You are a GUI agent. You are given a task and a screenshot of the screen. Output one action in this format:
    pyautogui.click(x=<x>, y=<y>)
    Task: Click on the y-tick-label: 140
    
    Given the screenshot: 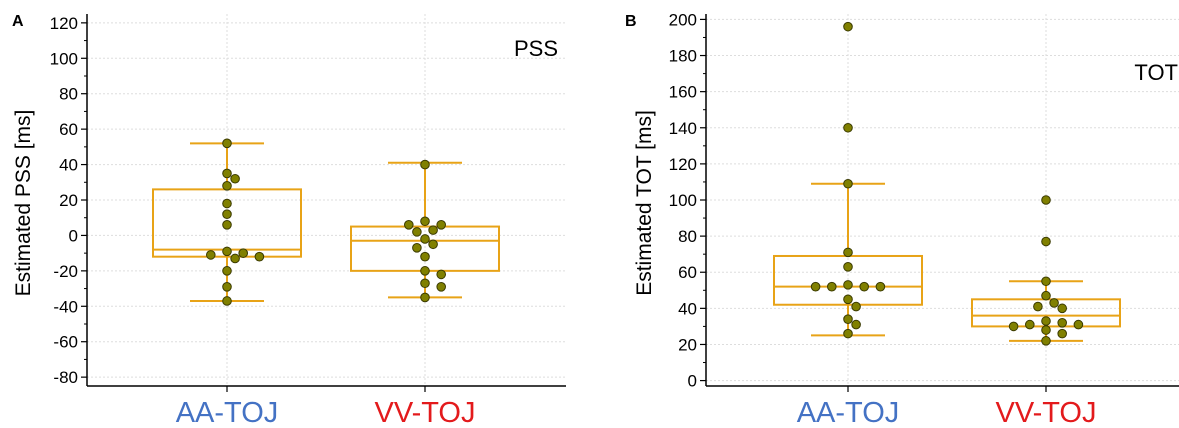 What is the action you would take?
    pyautogui.click(x=683, y=128)
    